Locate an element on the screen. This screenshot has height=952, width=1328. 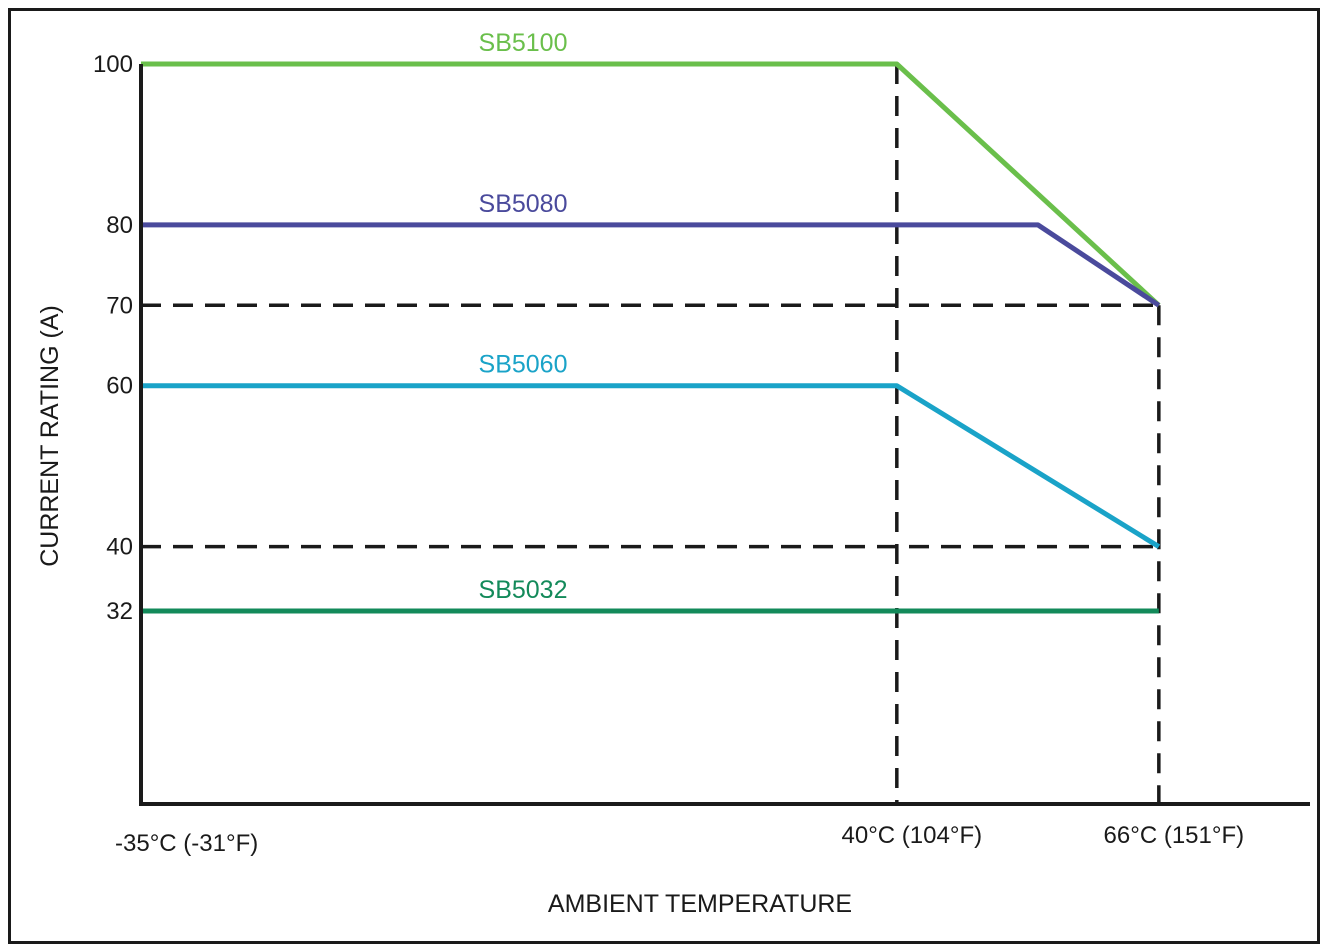
y-tick-label-100: 100 is located at coordinates (113, 64).